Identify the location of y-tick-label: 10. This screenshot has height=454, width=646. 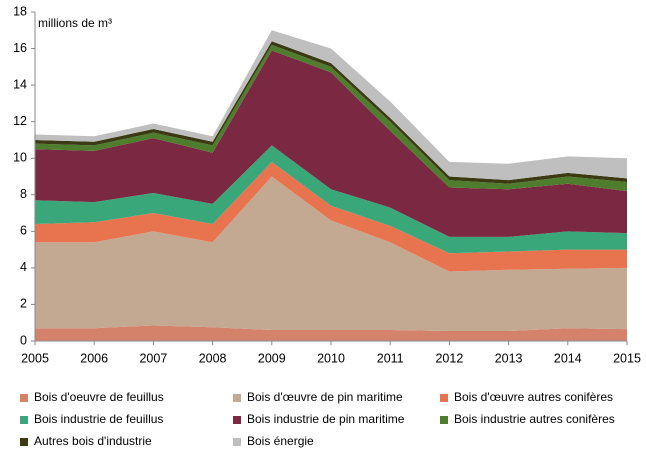
(20, 158).